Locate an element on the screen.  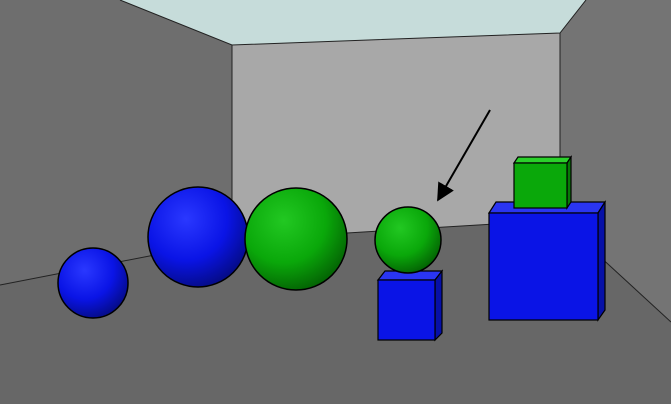
small-green-cube is located at coordinates (542, 182).